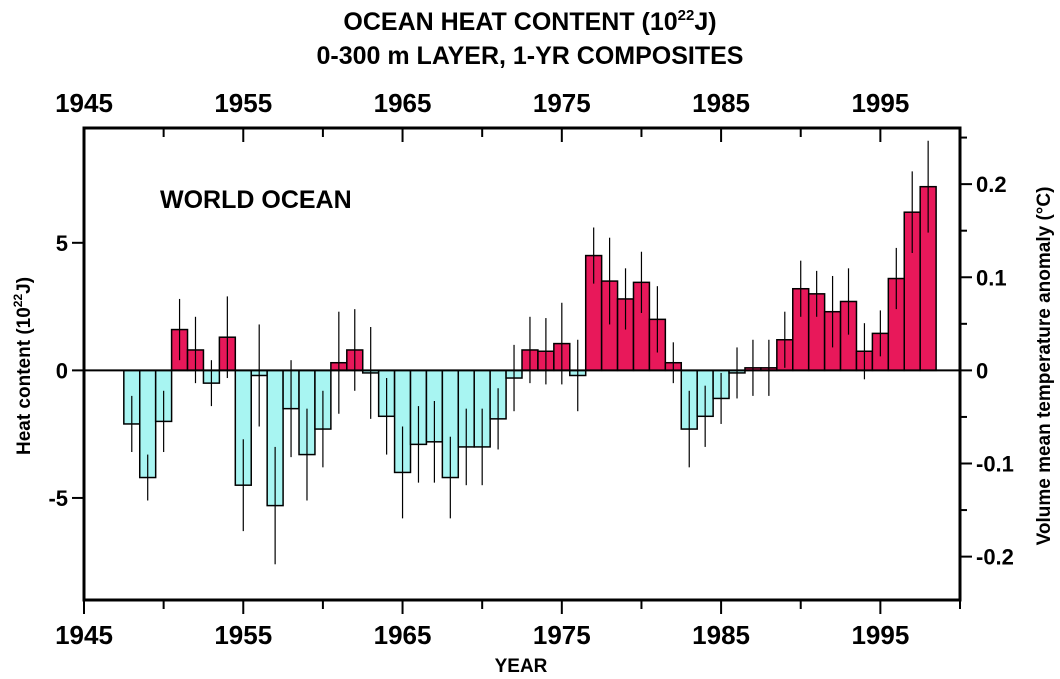 This screenshot has width=1060, height=679. Describe the element at coordinates (84, 635) in the screenshot. I see `x-tick-label-bottom-1945: 1945` at that location.